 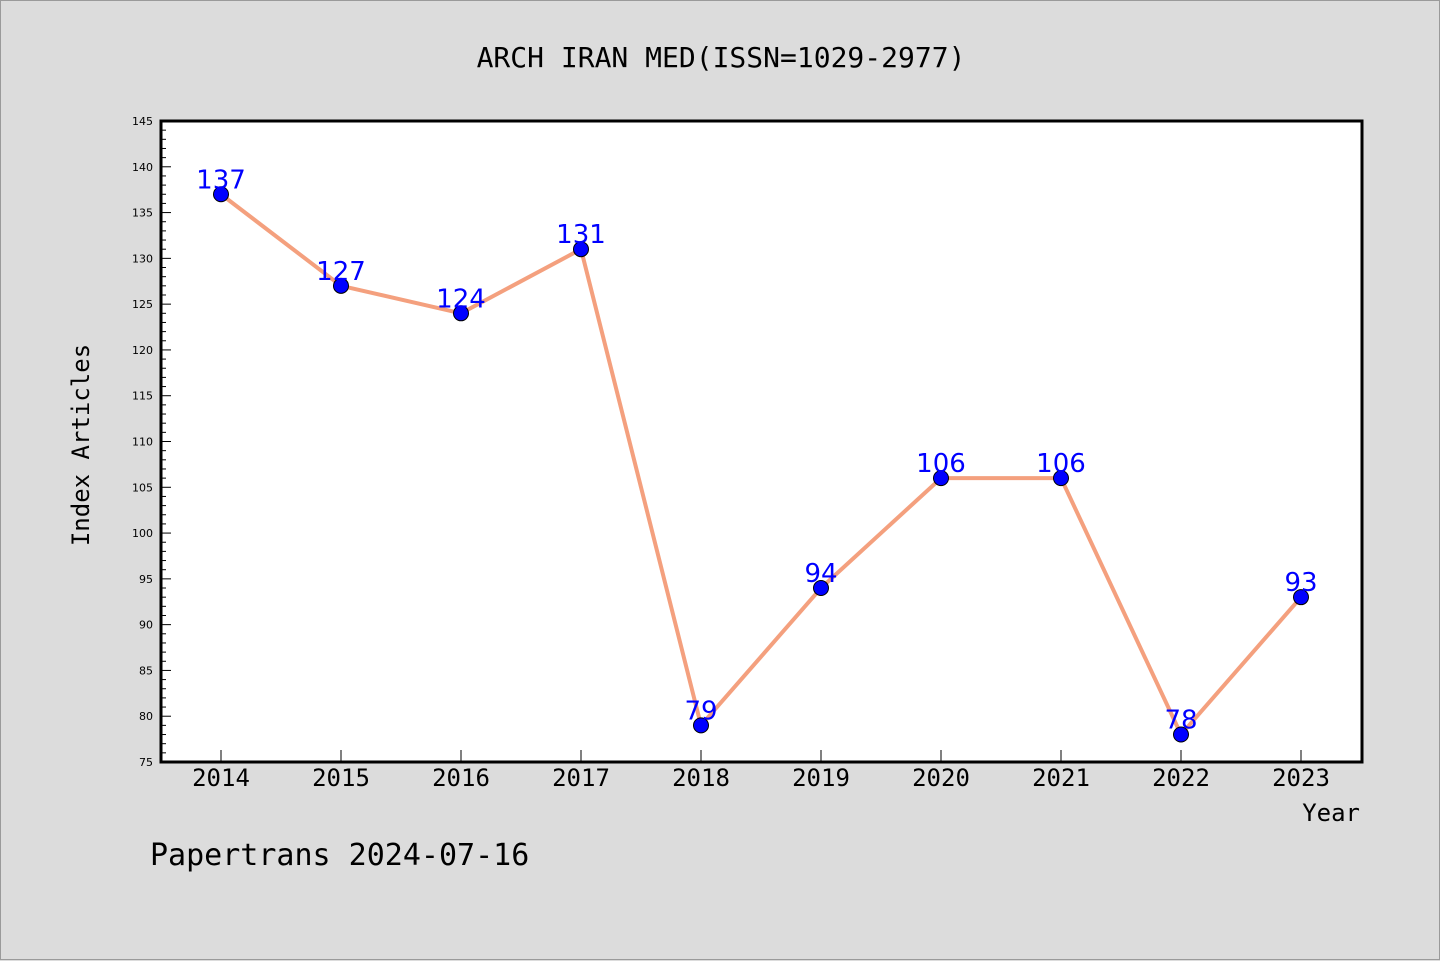 What do you see at coordinates (142, 533) in the screenshot?
I see `y-tick-label: 100` at bounding box center [142, 533].